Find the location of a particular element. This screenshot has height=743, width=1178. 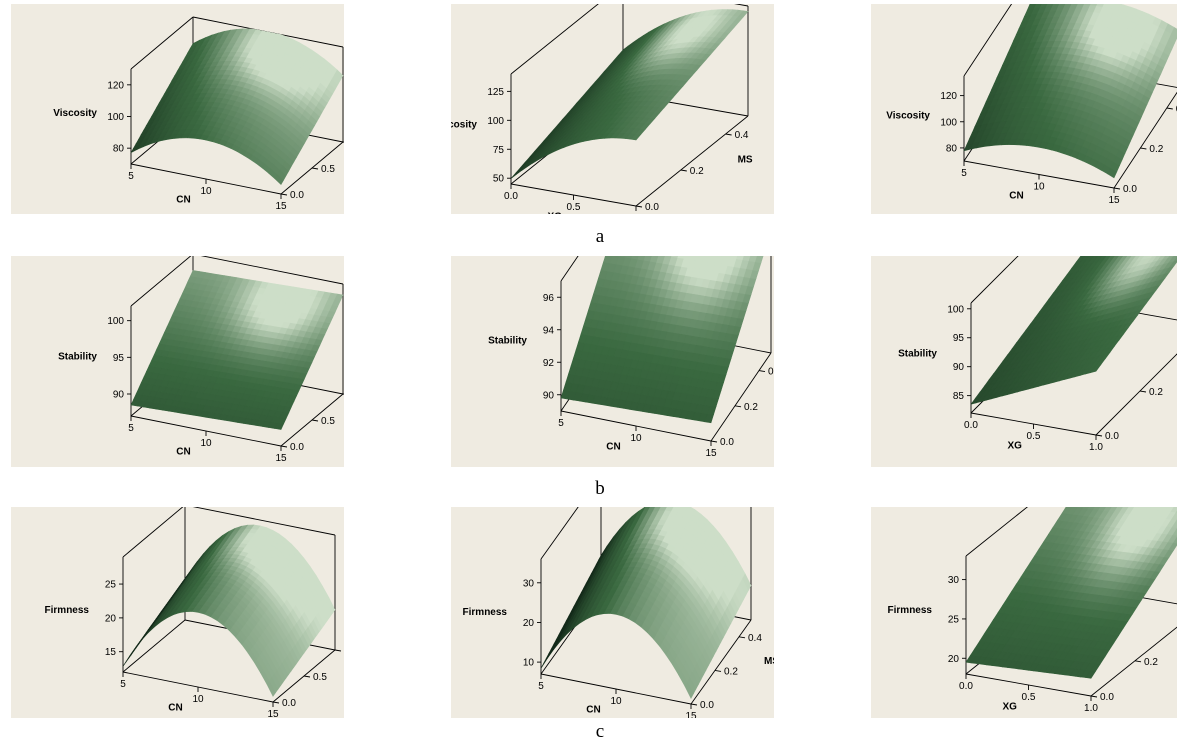

z-tick-label: 15 is located at coordinates (111, 652).